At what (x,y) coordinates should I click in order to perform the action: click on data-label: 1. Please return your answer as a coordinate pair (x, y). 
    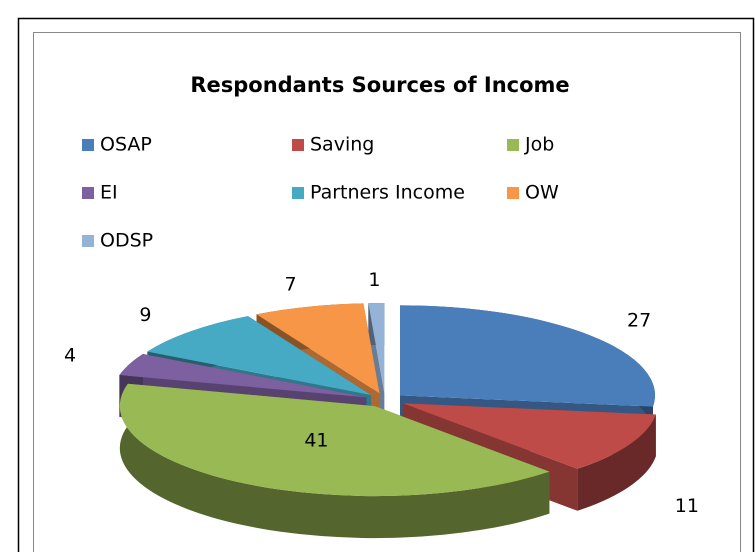
    Looking at the image, I should click on (374, 280).